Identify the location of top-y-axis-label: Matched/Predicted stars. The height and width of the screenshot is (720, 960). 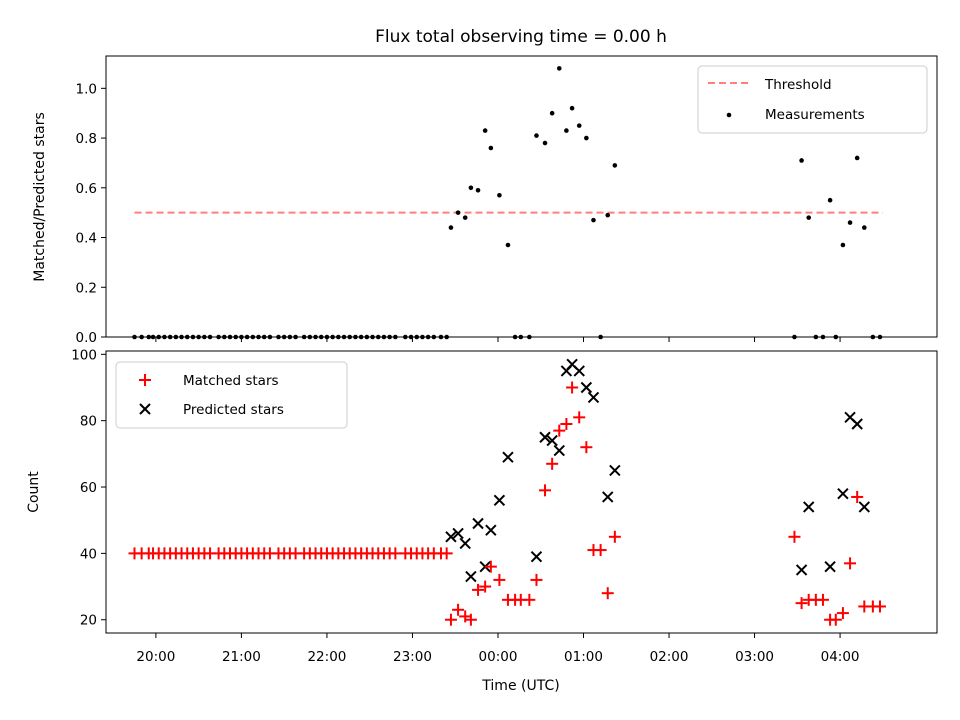
(40, 197).